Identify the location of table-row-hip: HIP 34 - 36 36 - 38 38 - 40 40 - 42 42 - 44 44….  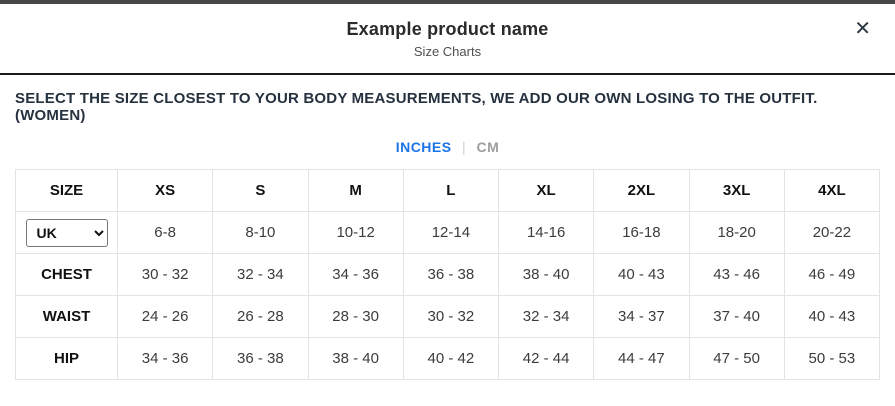
(448, 358).